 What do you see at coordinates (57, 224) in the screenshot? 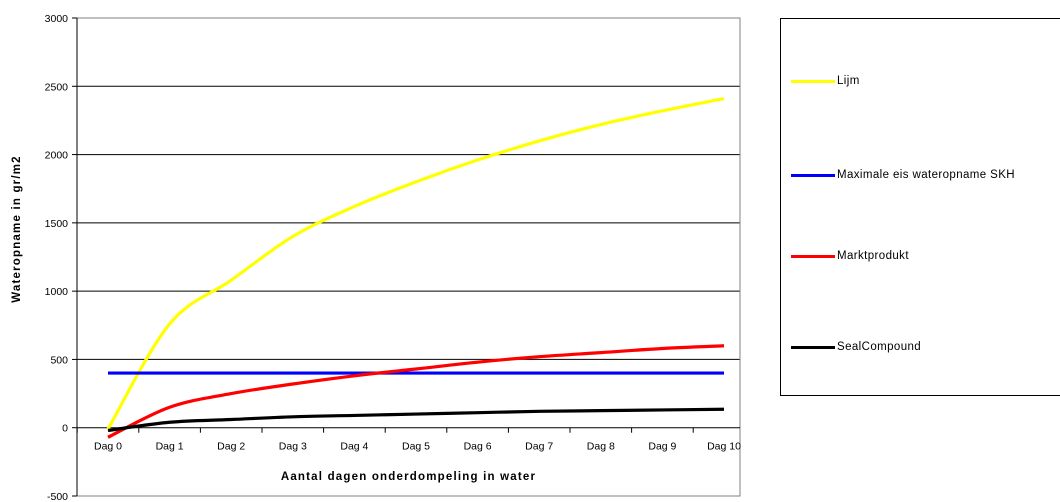
I see `ytick-label-1500: 1500` at bounding box center [57, 224].